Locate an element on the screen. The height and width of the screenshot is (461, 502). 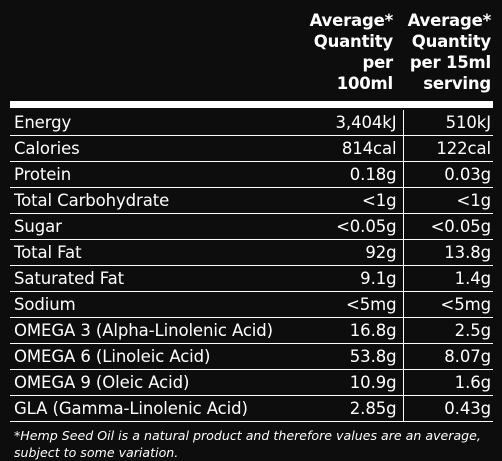
header-line: per 15ml is located at coordinates (450, 62).